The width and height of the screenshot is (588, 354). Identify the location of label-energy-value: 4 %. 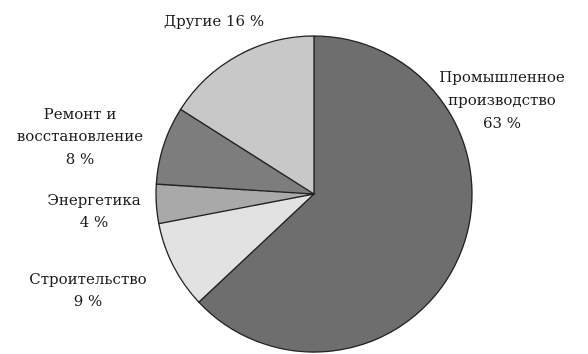
(94, 222).